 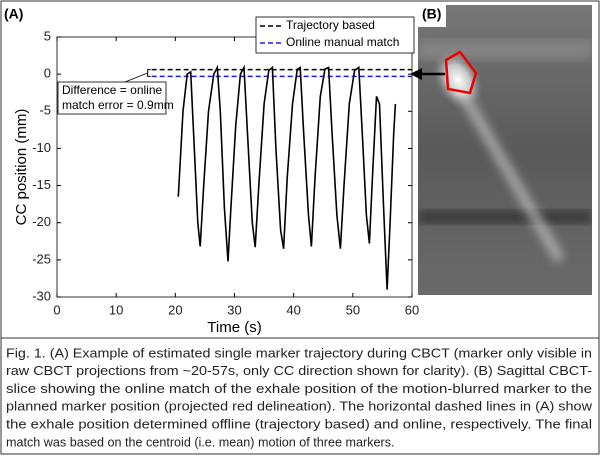 What do you see at coordinates (45, 110) in the screenshot?
I see `y-tick-label: -5` at bounding box center [45, 110].